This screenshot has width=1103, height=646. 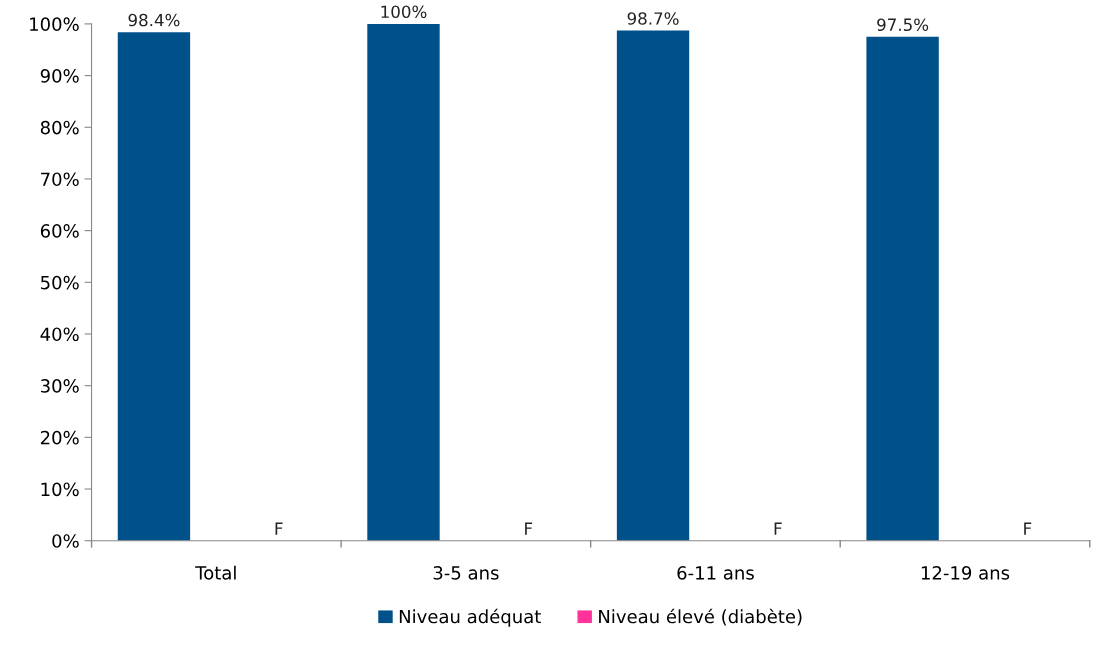 What do you see at coordinates (59, 386) in the screenshot?
I see `y-tick-label: 30%` at bounding box center [59, 386].